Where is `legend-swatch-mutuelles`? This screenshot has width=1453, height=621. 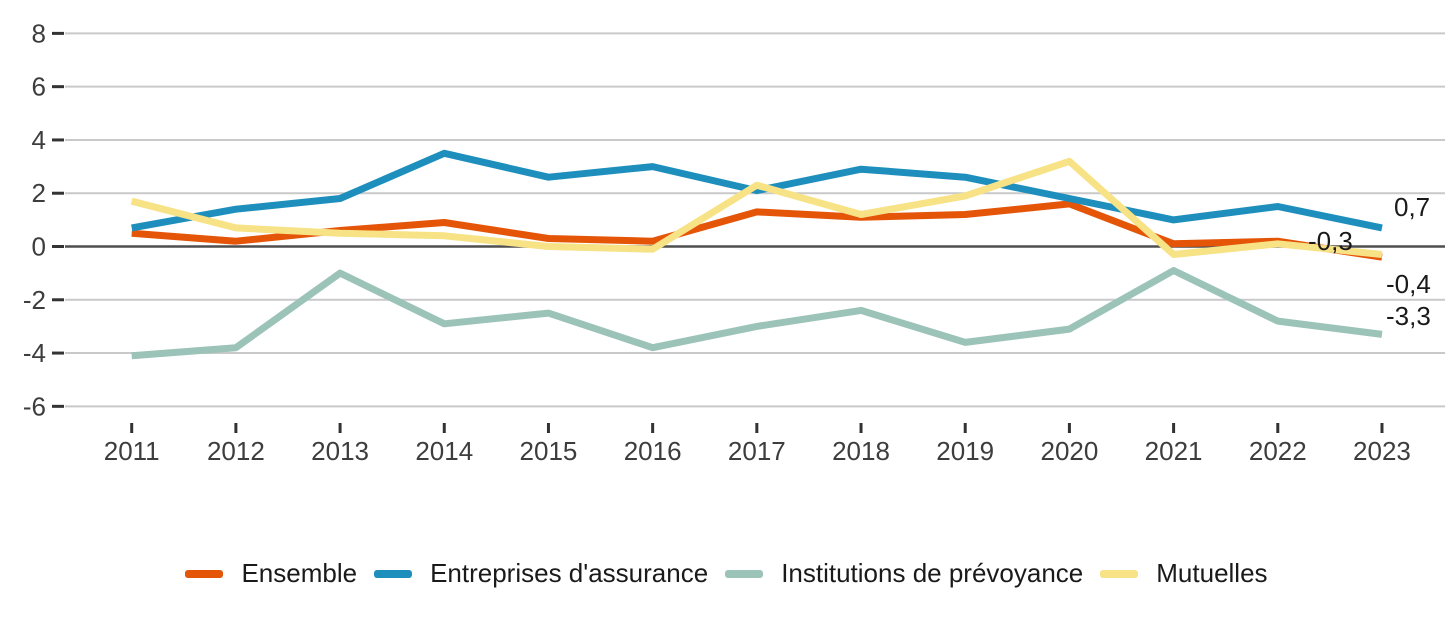
legend-swatch-mutuelles is located at coordinates (1119, 573).